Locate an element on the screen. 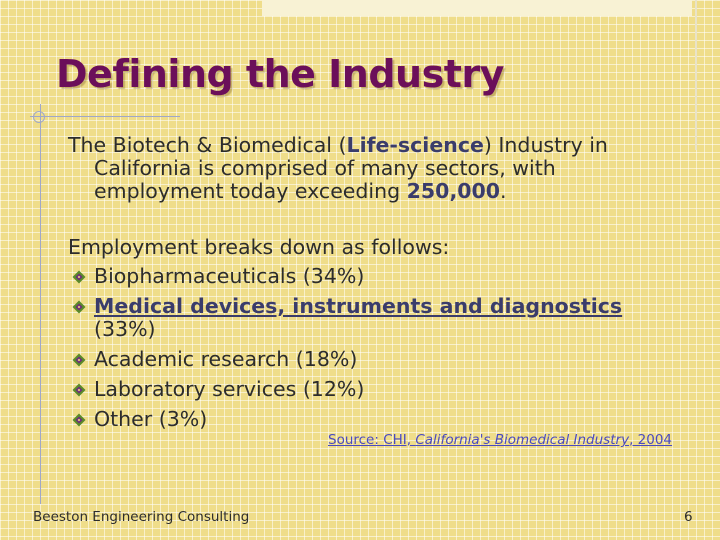 The height and width of the screenshot is (540, 720). list-item: Biopharmaceuticals (34%) is located at coordinates (368, 276).